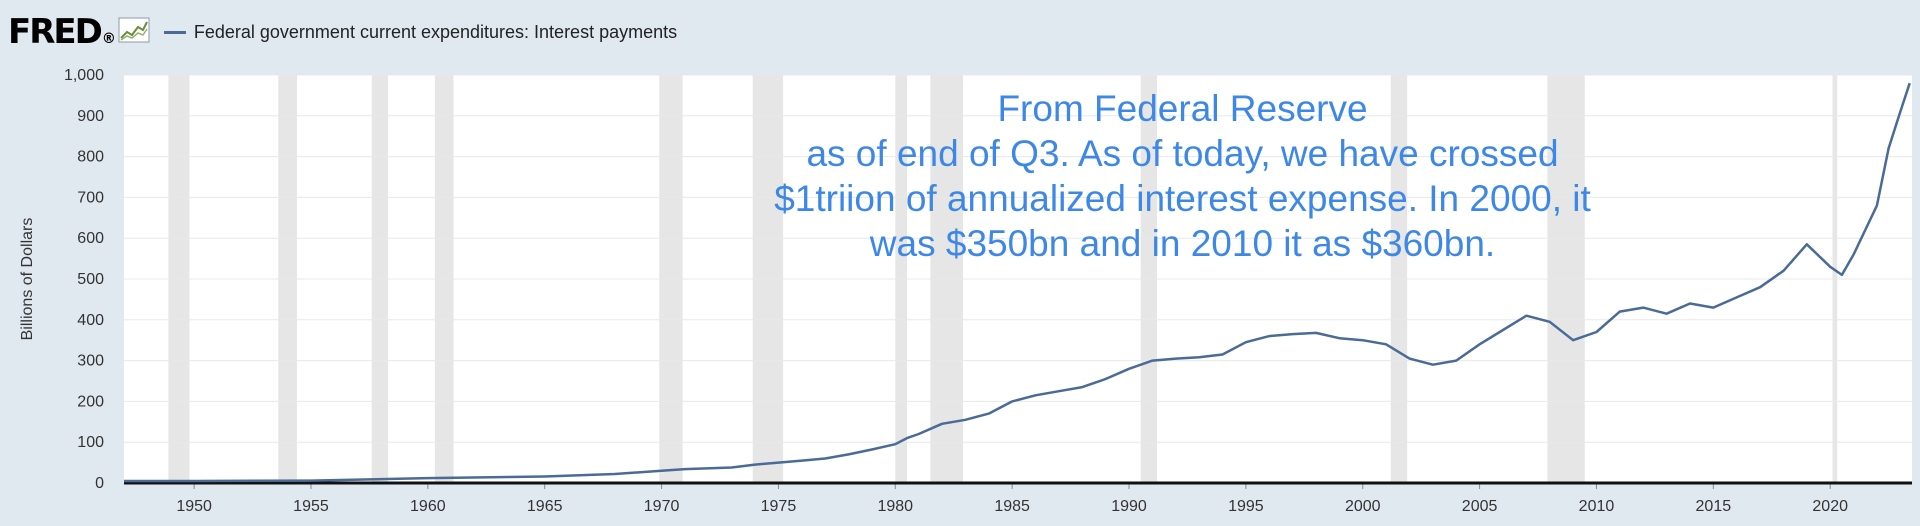 Image resolution: width=1920 pixels, height=526 pixels. Describe the element at coordinates (90, 279) in the screenshot. I see `y-tick-label: 500` at that location.